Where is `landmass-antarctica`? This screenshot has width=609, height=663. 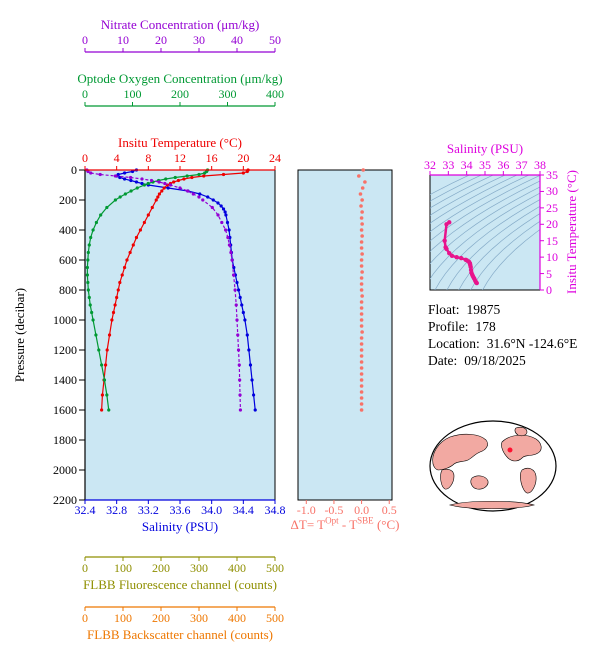
landmass-antarctica is located at coordinates (492, 505).